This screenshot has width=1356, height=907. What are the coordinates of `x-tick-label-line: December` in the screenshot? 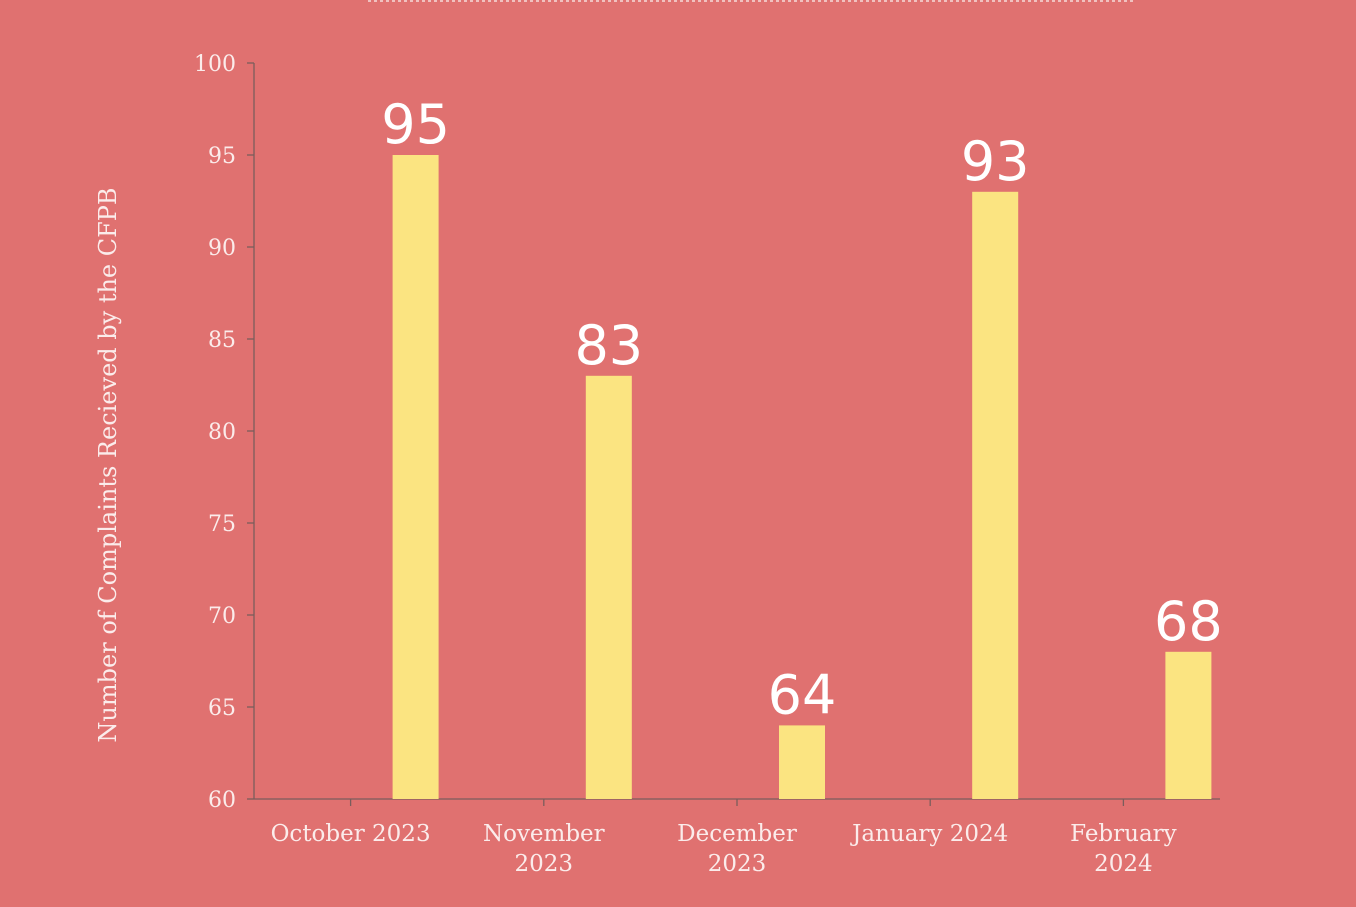 It's located at (737, 834).